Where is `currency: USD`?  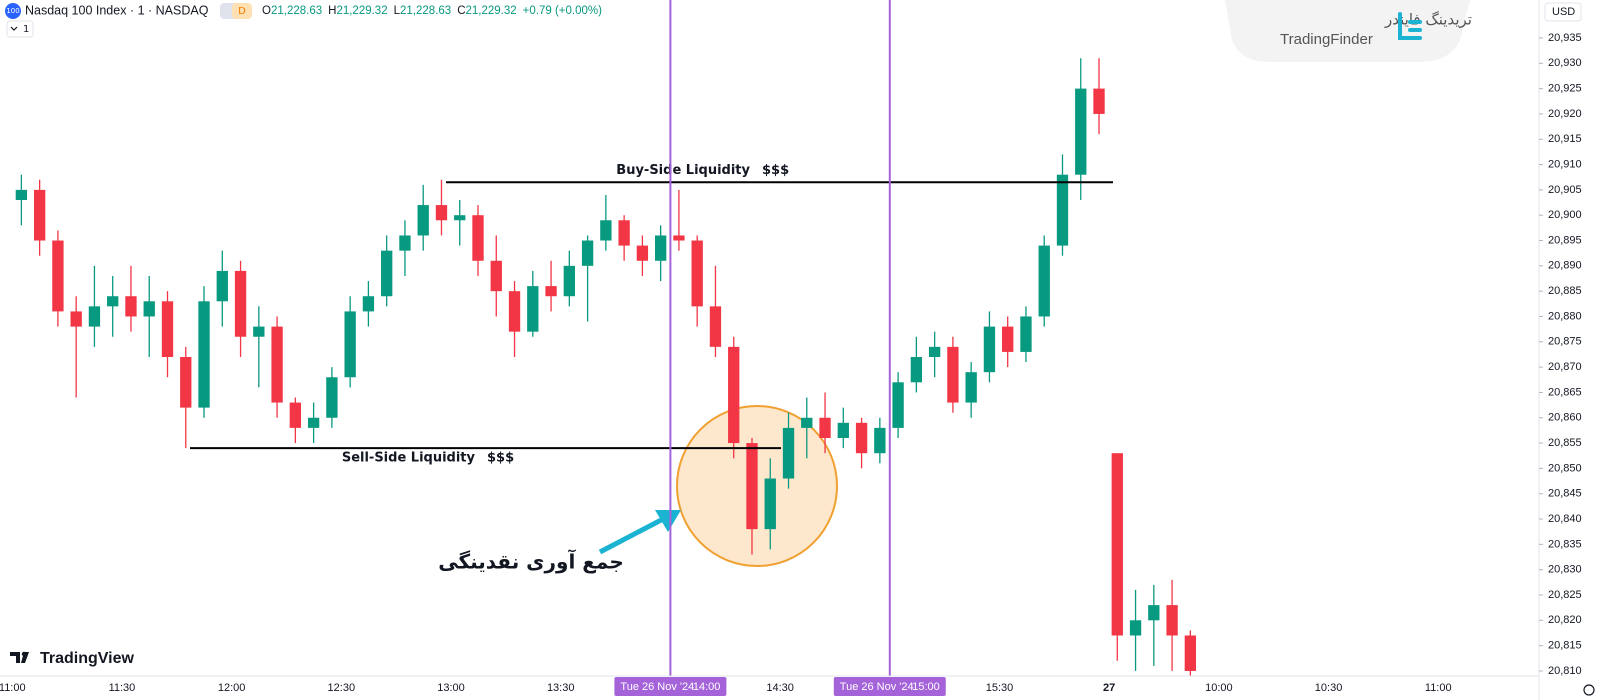 currency: USD is located at coordinates (1563, 12).